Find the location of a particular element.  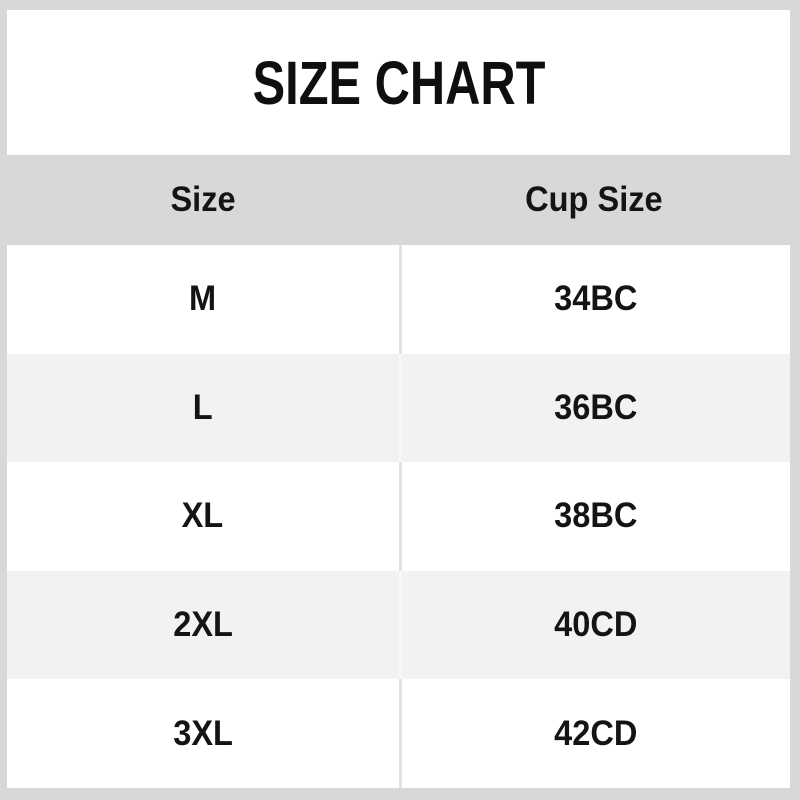

size-cell: XL is located at coordinates (203, 516).